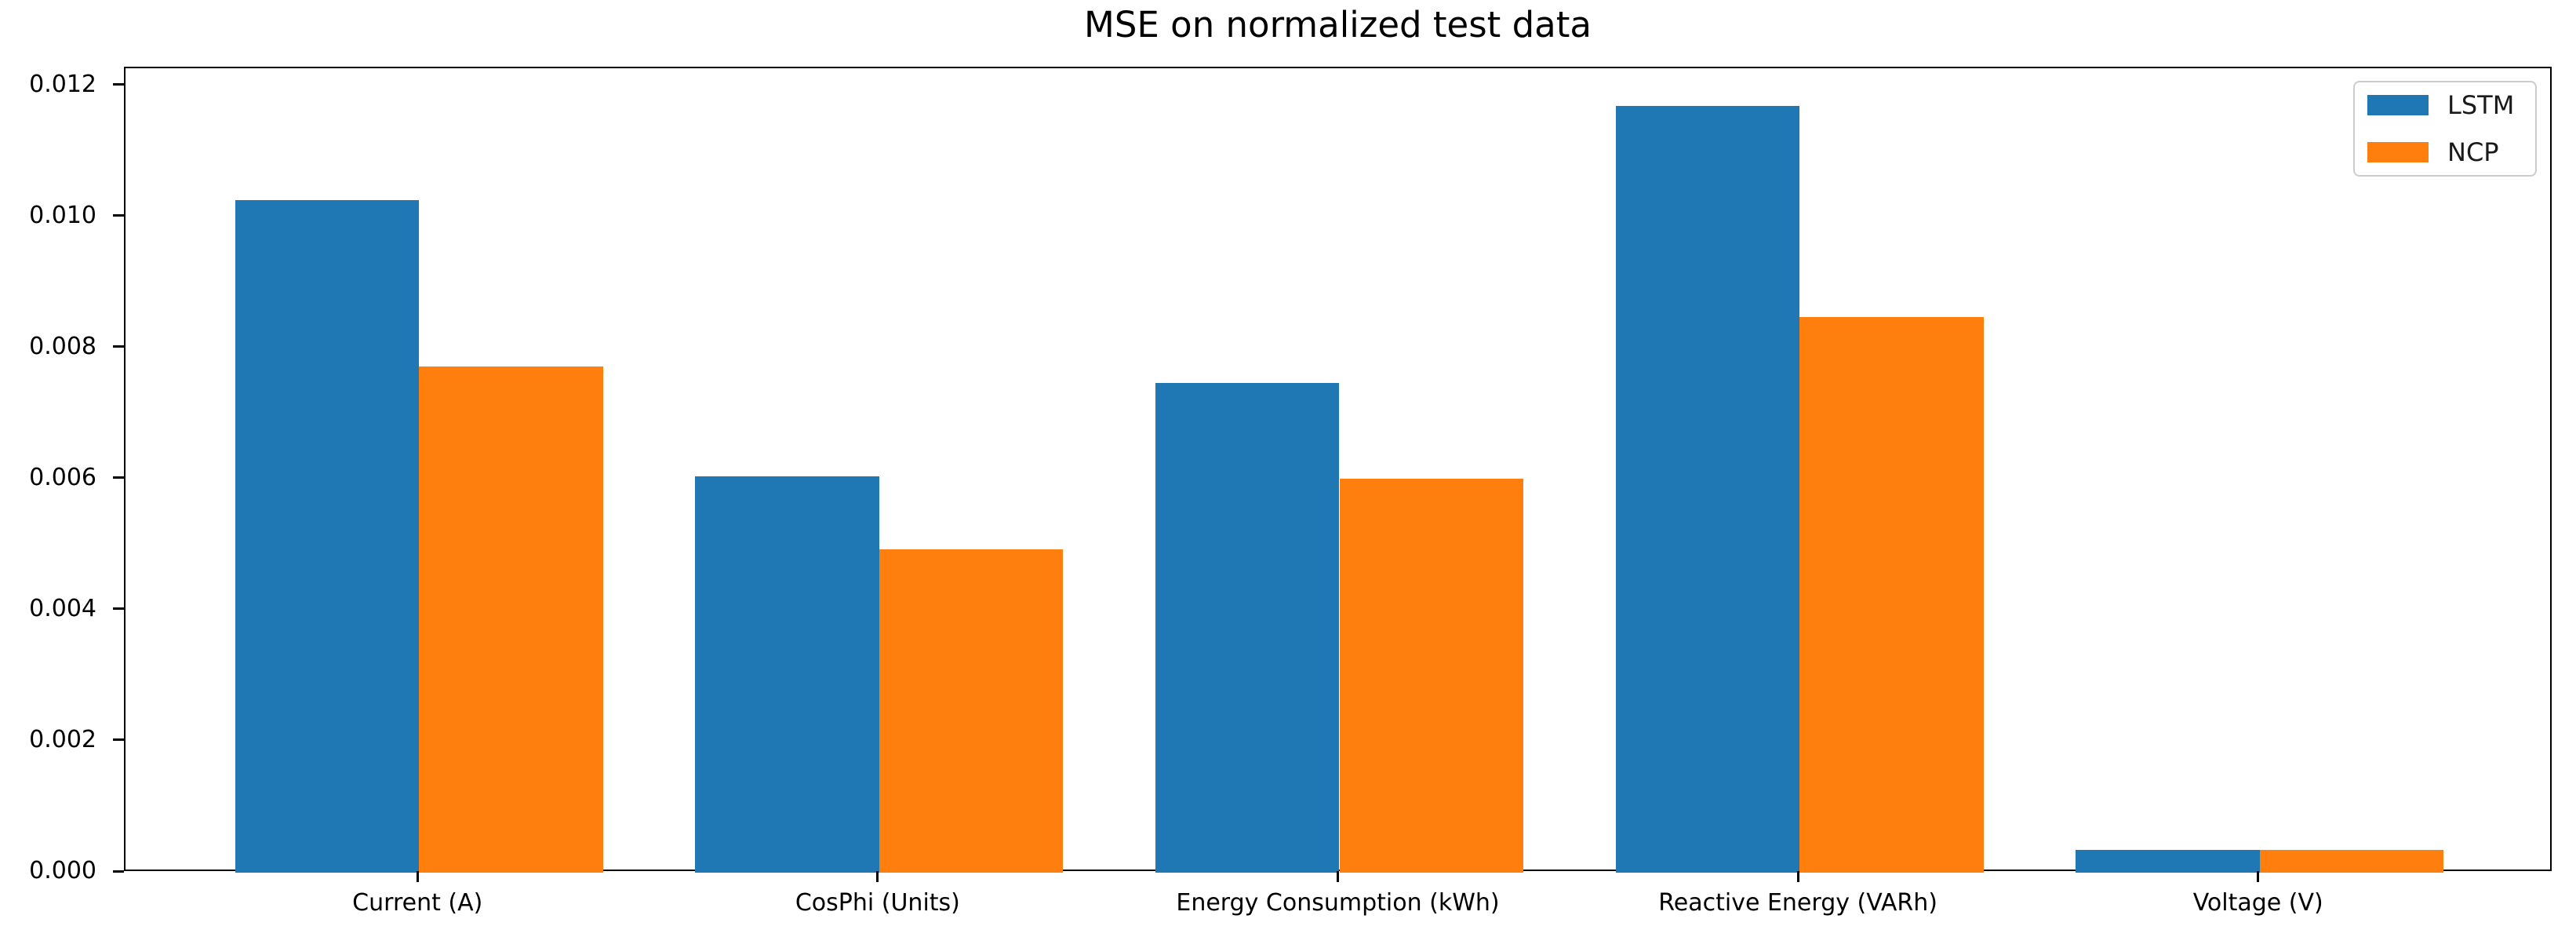 The image size is (2576, 948). Describe the element at coordinates (1797, 903) in the screenshot. I see `x-tick-label-4: Reactive Energy (VARh)` at that location.